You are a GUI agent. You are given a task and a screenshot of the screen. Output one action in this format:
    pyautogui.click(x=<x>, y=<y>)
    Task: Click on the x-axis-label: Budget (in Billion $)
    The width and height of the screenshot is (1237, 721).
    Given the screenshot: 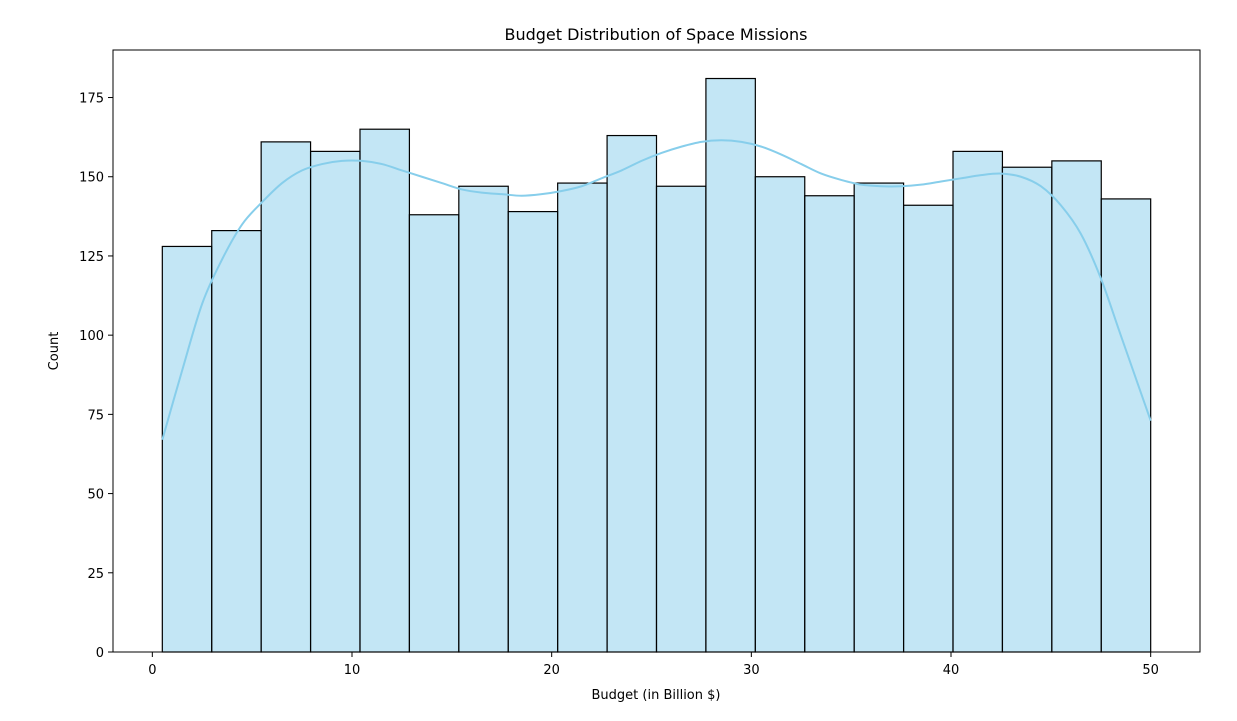 What is the action you would take?
    pyautogui.click(x=656, y=695)
    